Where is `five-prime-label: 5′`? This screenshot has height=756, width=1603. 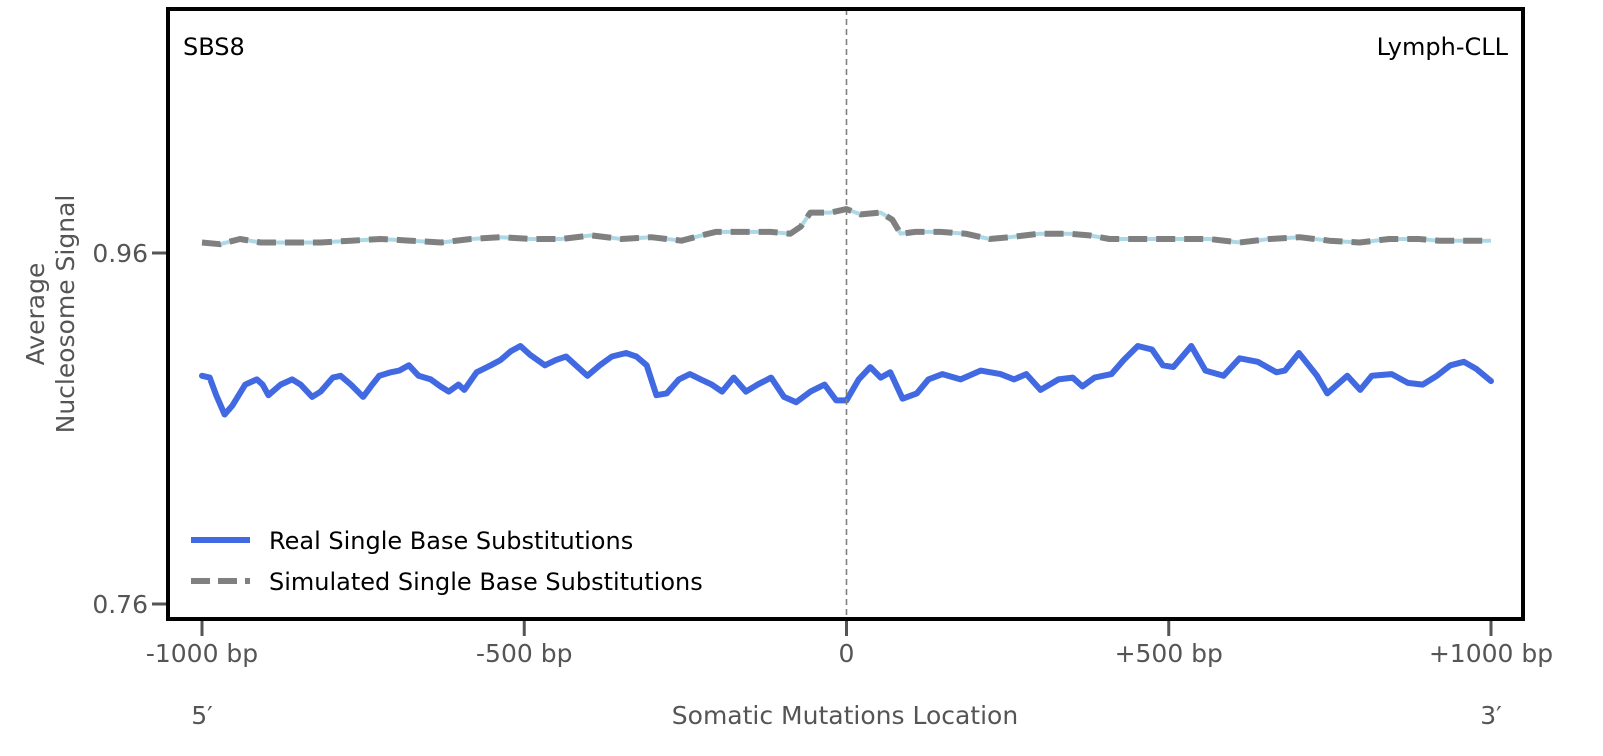
five-prime-label: 5′ is located at coordinates (202, 715).